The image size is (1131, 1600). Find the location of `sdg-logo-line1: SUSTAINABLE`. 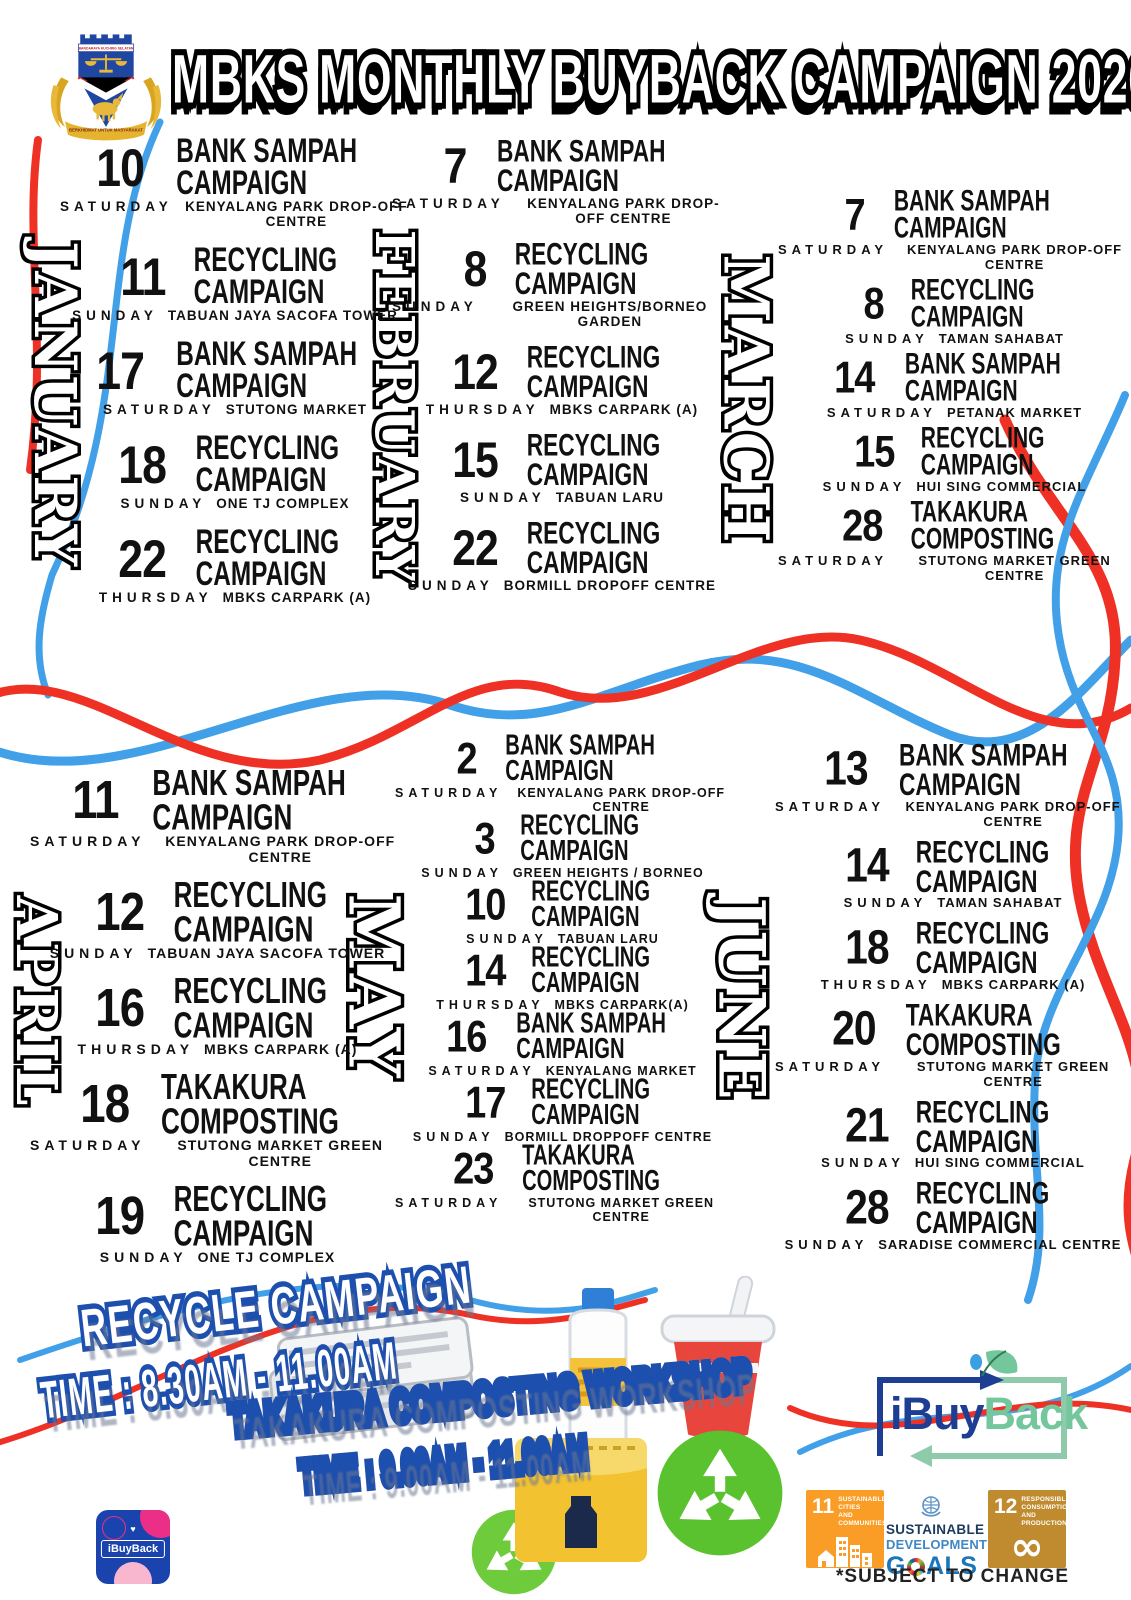

sdg-logo-line1: SUSTAINABLE is located at coordinates (935, 1529).